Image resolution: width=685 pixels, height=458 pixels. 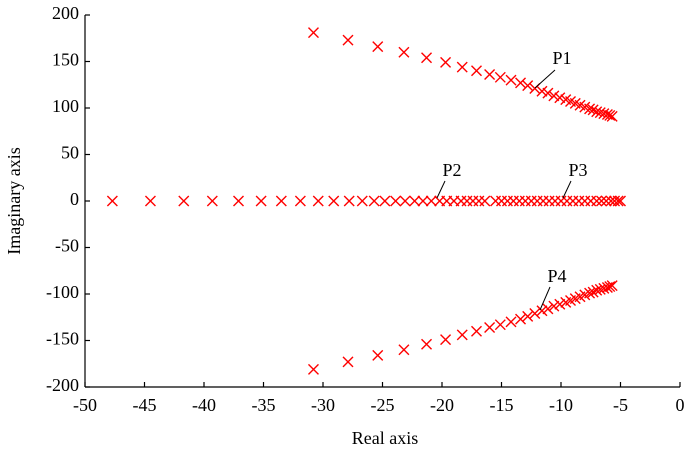 I want to click on y-tick-label: -200, so click(x=62, y=385).